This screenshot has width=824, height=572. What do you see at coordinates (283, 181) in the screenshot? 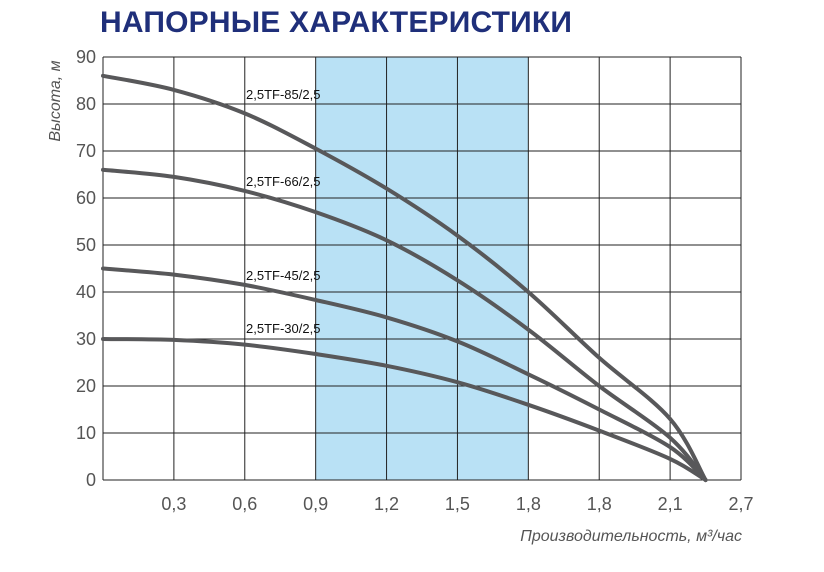
I see `series-label: 2,5TF-66/2,5` at bounding box center [283, 181].